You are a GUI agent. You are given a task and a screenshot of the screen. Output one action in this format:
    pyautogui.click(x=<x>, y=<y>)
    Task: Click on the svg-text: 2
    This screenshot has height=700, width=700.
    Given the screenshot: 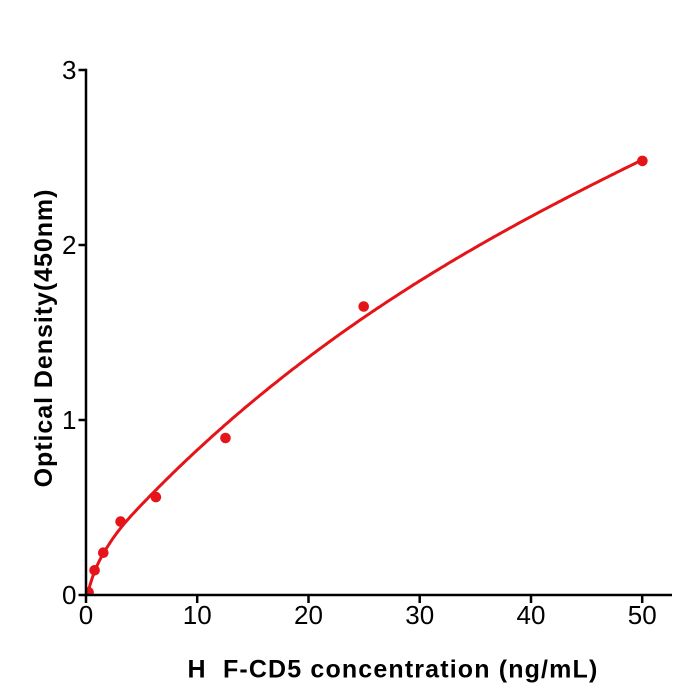 What is the action you would take?
    pyautogui.click(x=69, y=245)
    